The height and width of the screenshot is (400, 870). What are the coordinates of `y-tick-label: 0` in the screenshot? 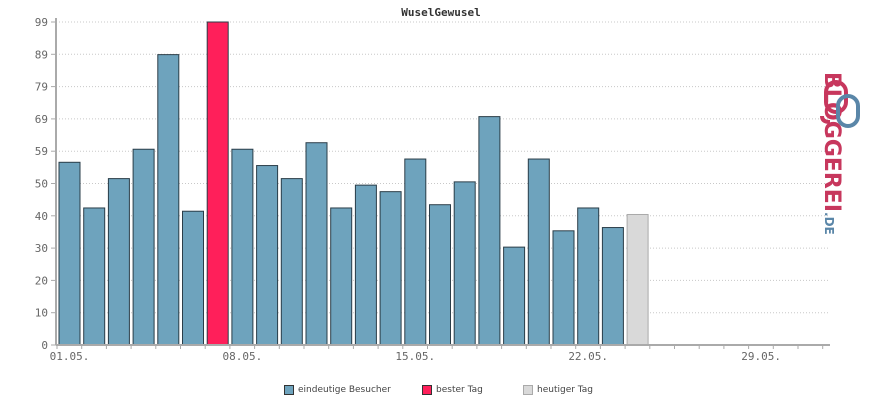 It's located at (44, 345).